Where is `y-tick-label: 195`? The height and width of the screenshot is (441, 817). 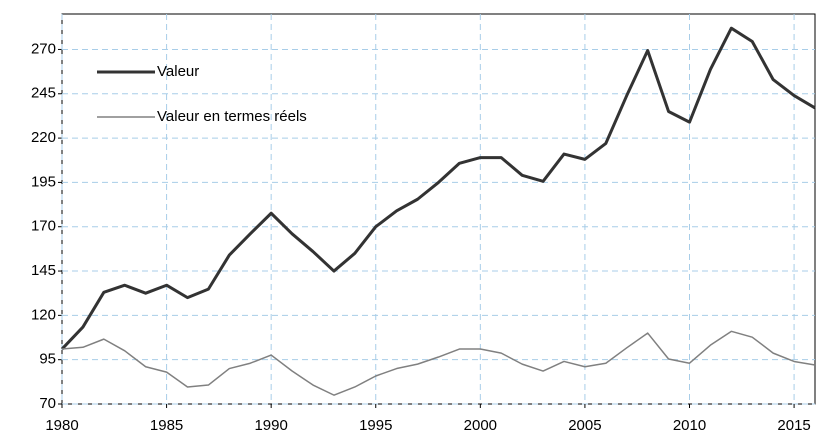
y-tick-label: 195 is located at coordinates (43, 181).